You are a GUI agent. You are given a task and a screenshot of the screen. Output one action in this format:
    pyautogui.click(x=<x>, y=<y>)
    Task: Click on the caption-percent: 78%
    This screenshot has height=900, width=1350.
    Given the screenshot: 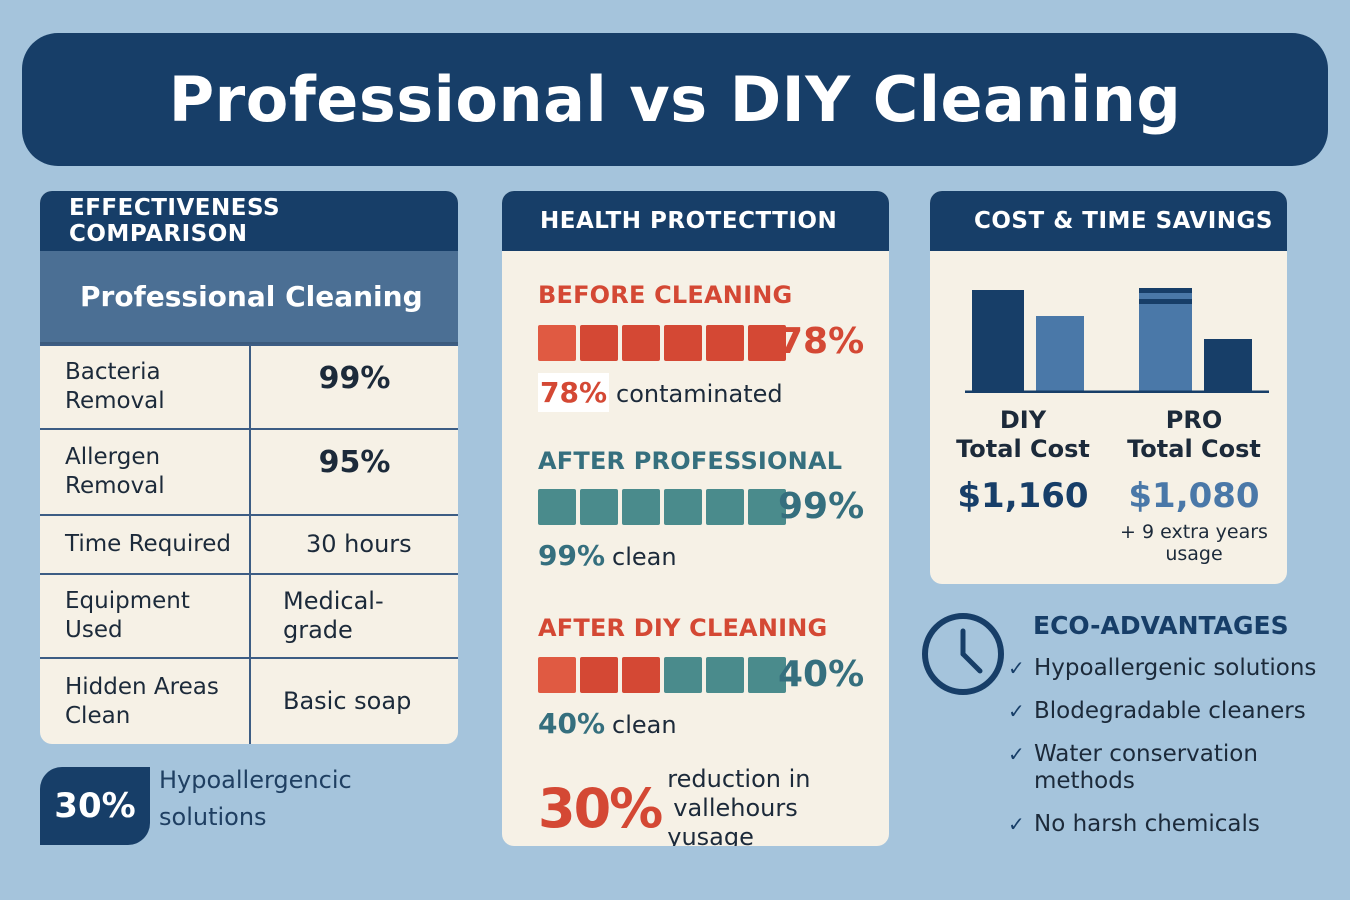 What is the action you would take?
    pyautogui.click(x=574, y=392)
    